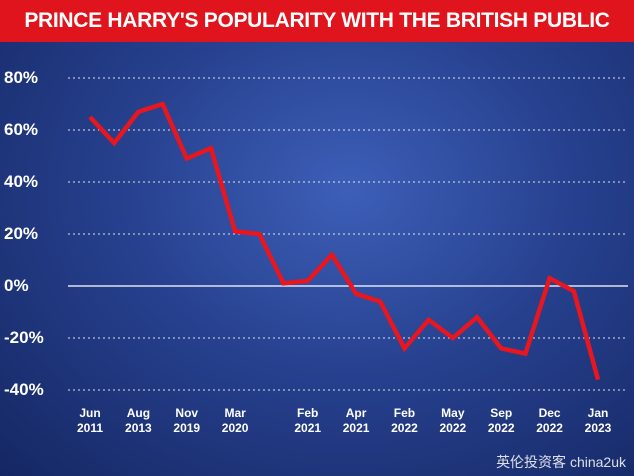 Image resolution: width=634 pixels, height=476 pixels. What do you see at coordinates (404, 420) in the screenshot?
I see `x-tick-label: Feb 2022` at bounding box center [404, 420].